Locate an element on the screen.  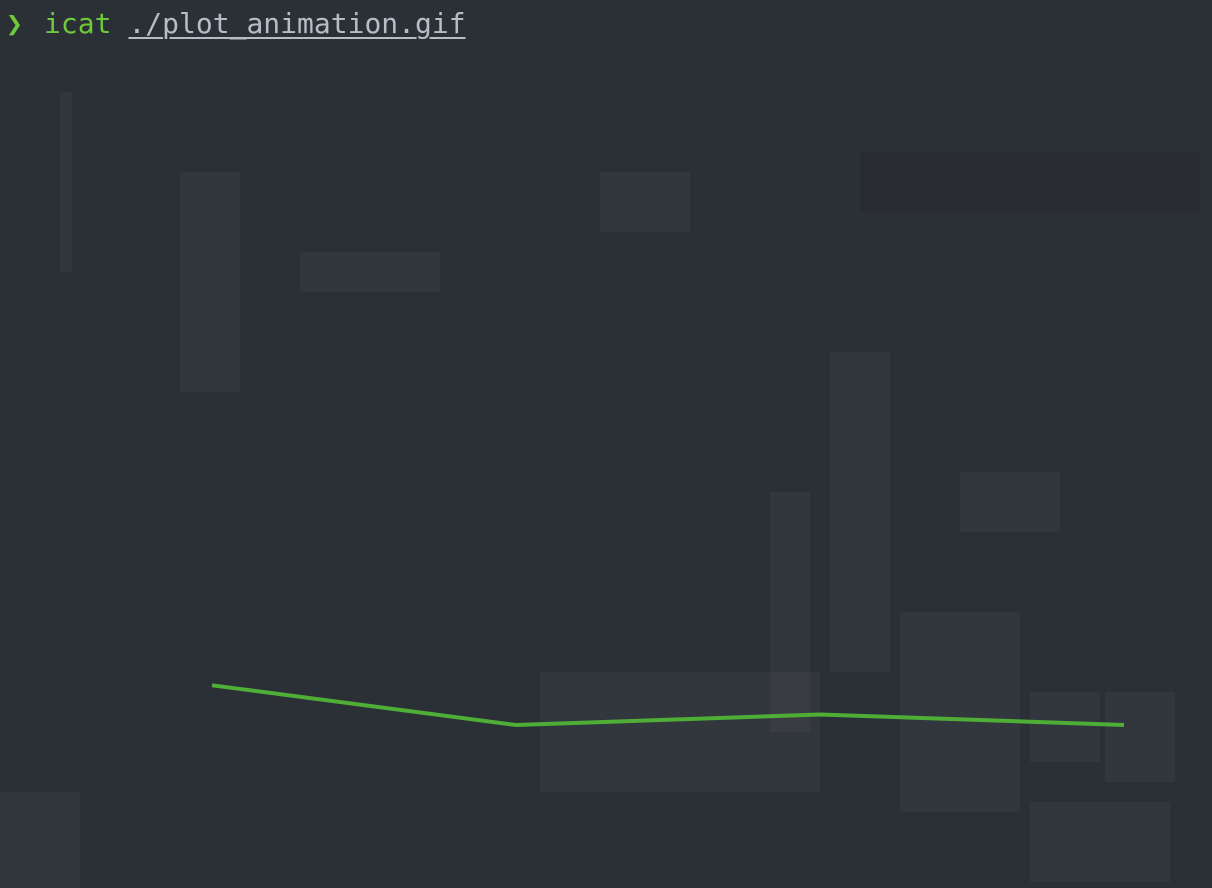
plot-layer is located at coordinates (668, 705).